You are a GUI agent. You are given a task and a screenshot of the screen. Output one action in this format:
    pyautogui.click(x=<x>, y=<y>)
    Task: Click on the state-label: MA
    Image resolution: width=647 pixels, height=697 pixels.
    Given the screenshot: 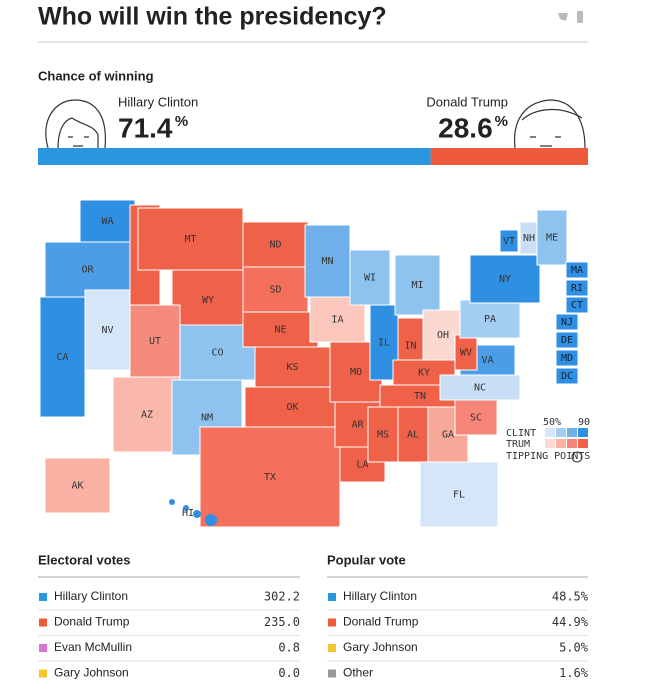 What is the action you would take?
    pyautogui.click(x=577, y=270)
    